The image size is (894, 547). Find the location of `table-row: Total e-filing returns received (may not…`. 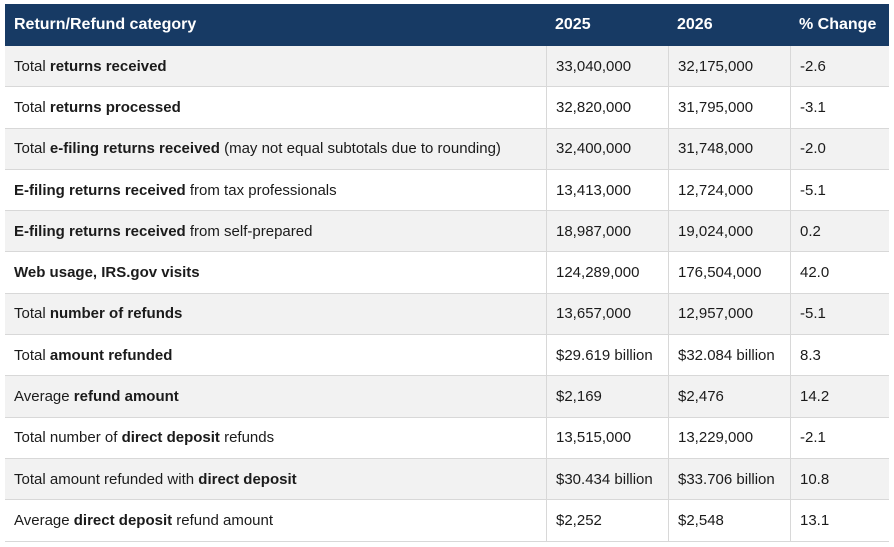

table-row: Total e-filing returns received (may not… is located at coordinates (447, 149).